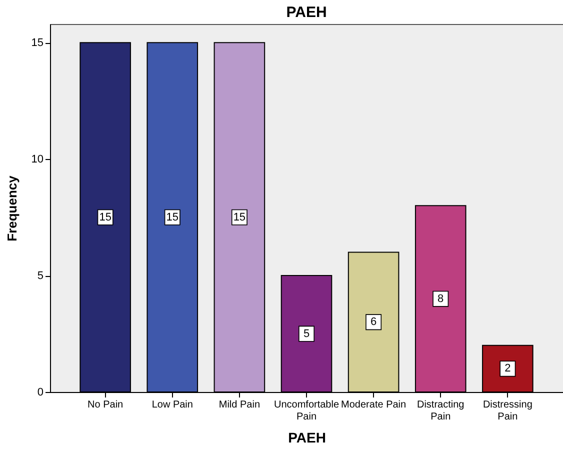 The height and width of the screenshot is (450, 563). Describe the element at coordinates (307, 438) in the screenshot. I see `x-axis-title: PAEH` at that location.